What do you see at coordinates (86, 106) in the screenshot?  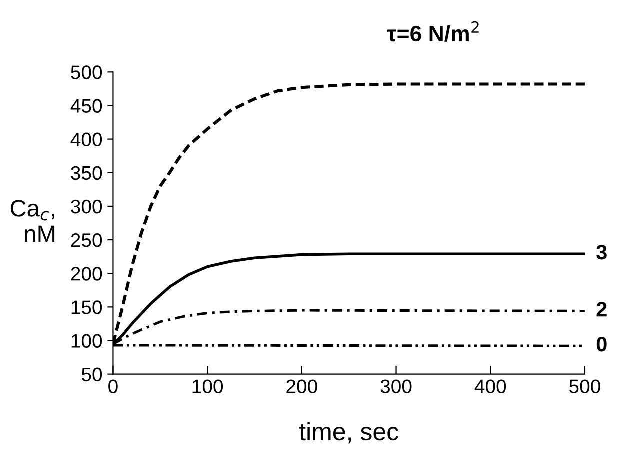 I see `y-tick-label: 450` at bounding box center [86, 106].